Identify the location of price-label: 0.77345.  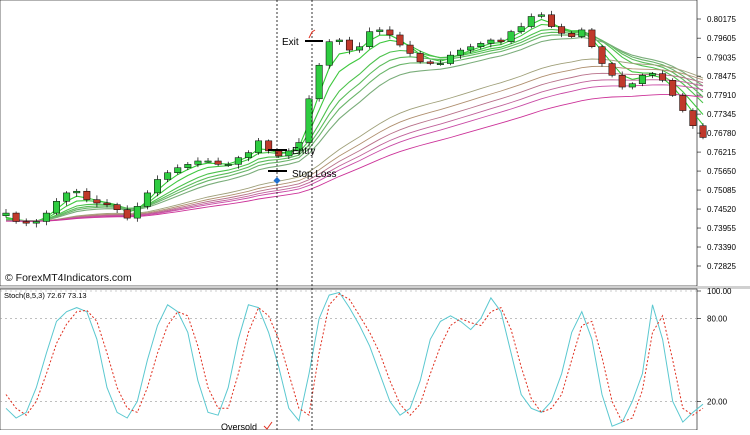
(721, 114).